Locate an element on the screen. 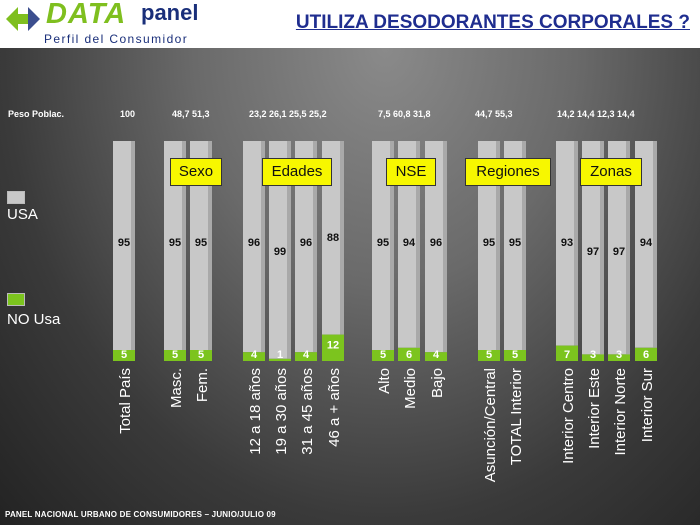  category-label: Interior Este is located at coordinates (594, 408).